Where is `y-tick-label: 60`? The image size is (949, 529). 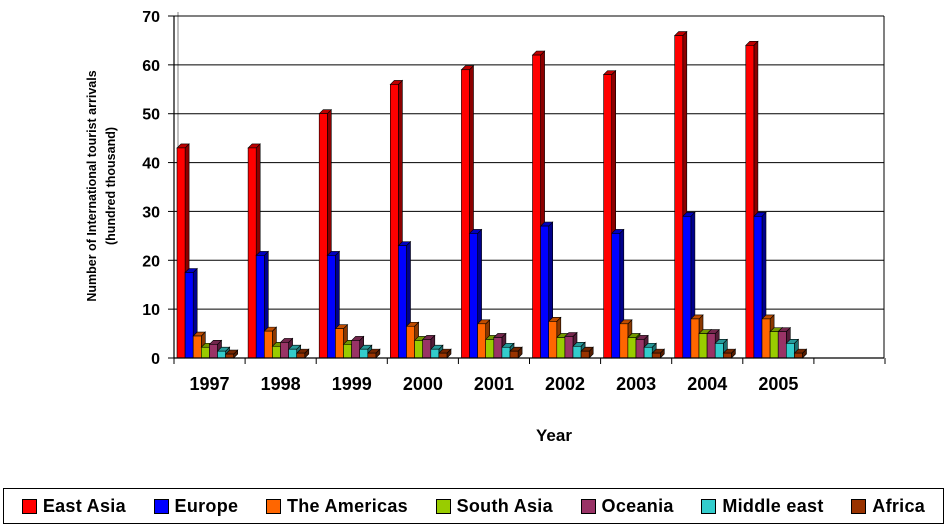
y-tick-label: 60 is located at coordinates (151, 66).